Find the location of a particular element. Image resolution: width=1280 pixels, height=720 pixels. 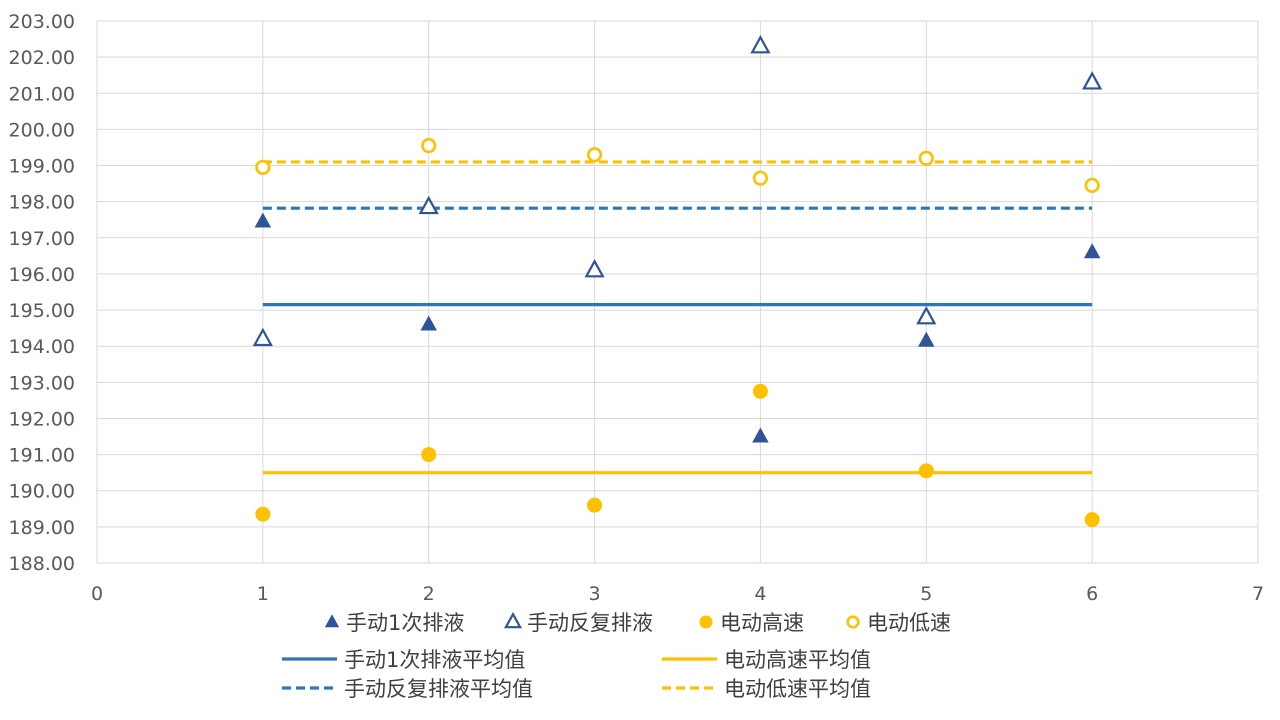

y-tick-label: 196.00 is located at coordinates (42, 275).